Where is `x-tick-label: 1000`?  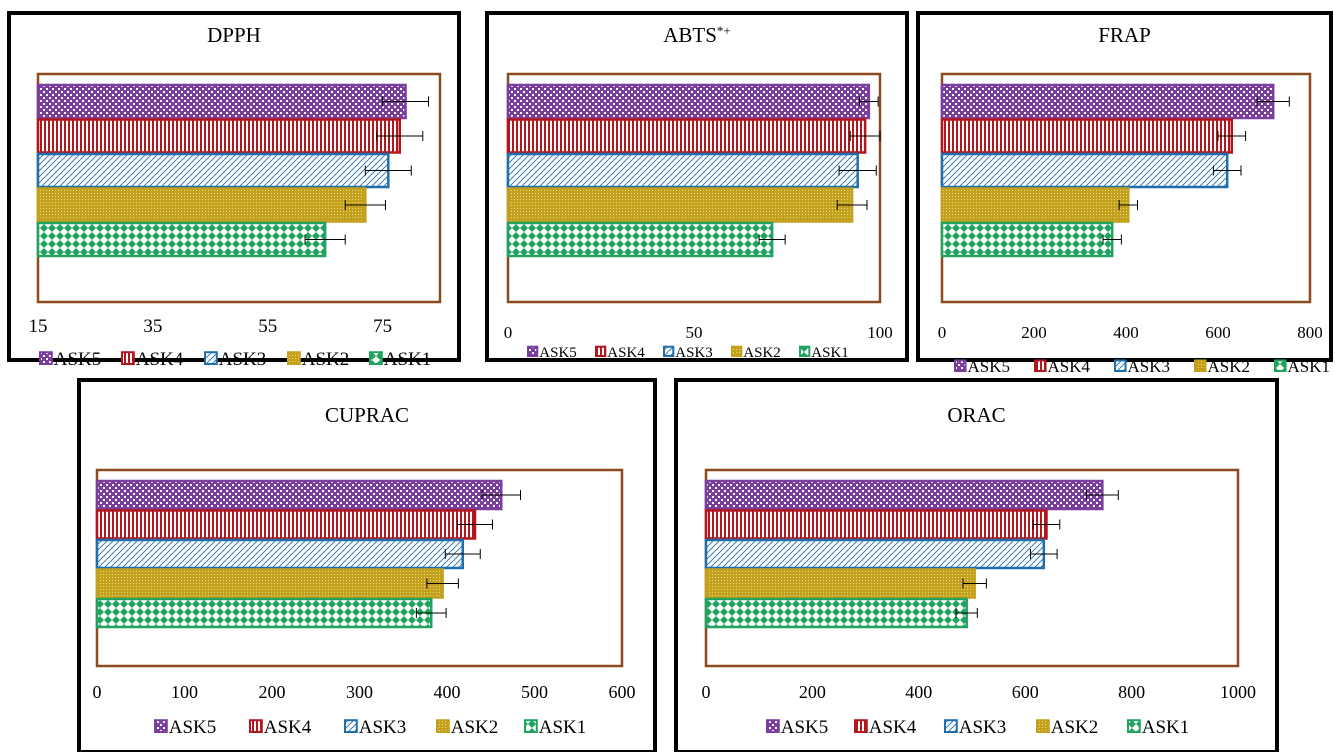 x-tick-label: 1000 is located at coordinates (1238, 692).